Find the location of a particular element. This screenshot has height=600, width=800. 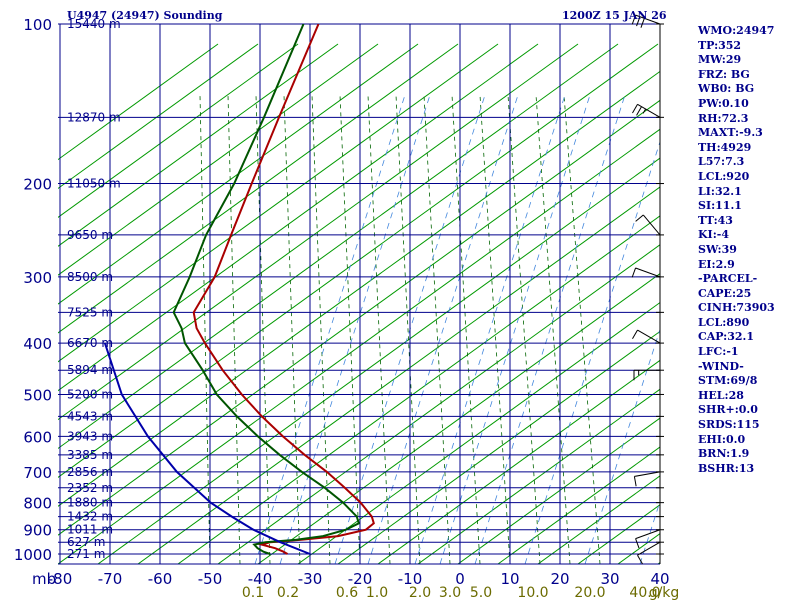

height-label: 1880 m is located at coordinates (90, 503).